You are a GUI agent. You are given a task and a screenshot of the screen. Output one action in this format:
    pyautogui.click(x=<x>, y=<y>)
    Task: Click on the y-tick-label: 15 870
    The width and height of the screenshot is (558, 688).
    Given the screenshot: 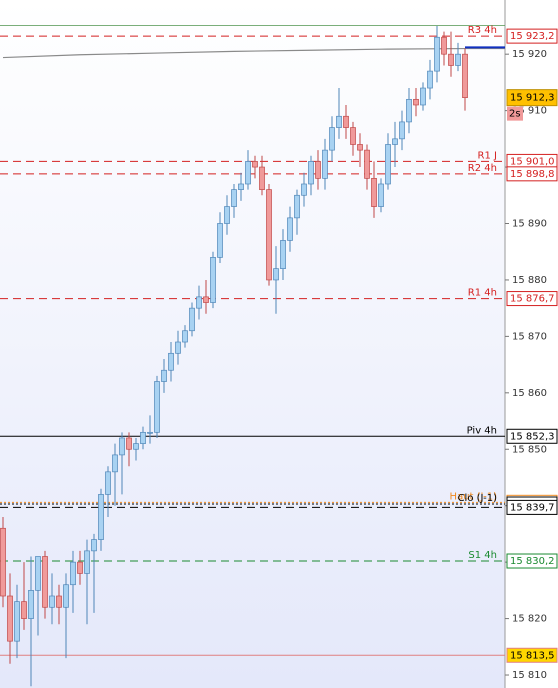 What is the action you would take?
    pyautogui.click(x=529, y=336)
    